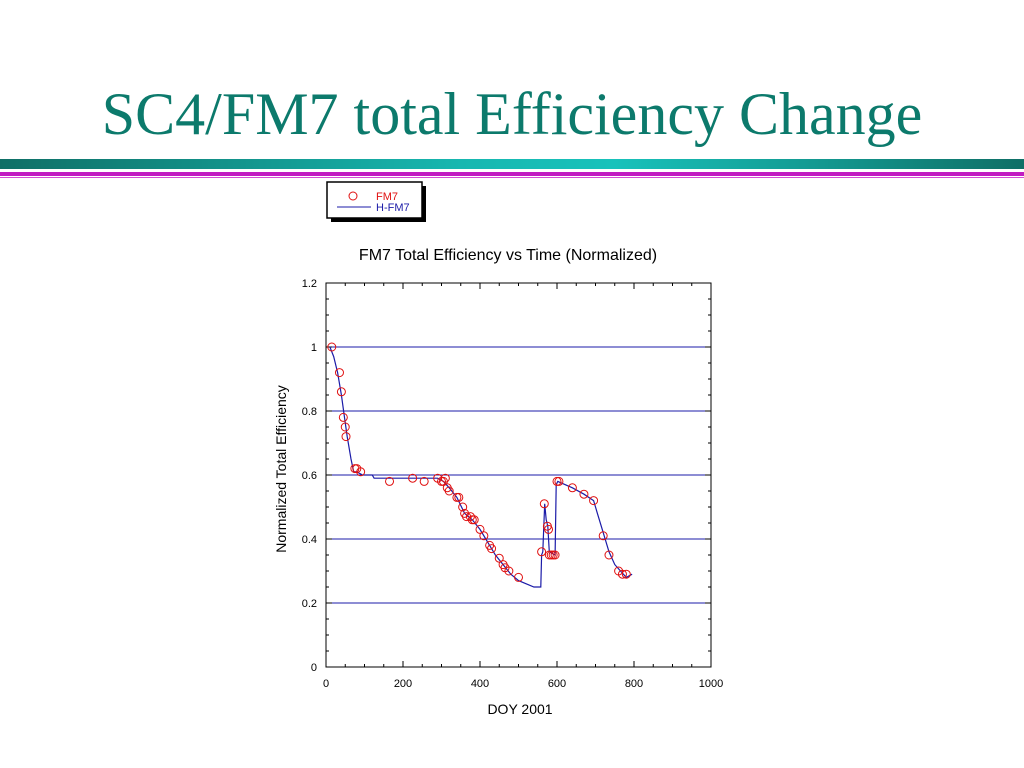 The height and width of the screenshot is (768, 1024). Describe the element at coordinates (314, 668) in the screenshot. I see `y-tick-label: 0` at that location.